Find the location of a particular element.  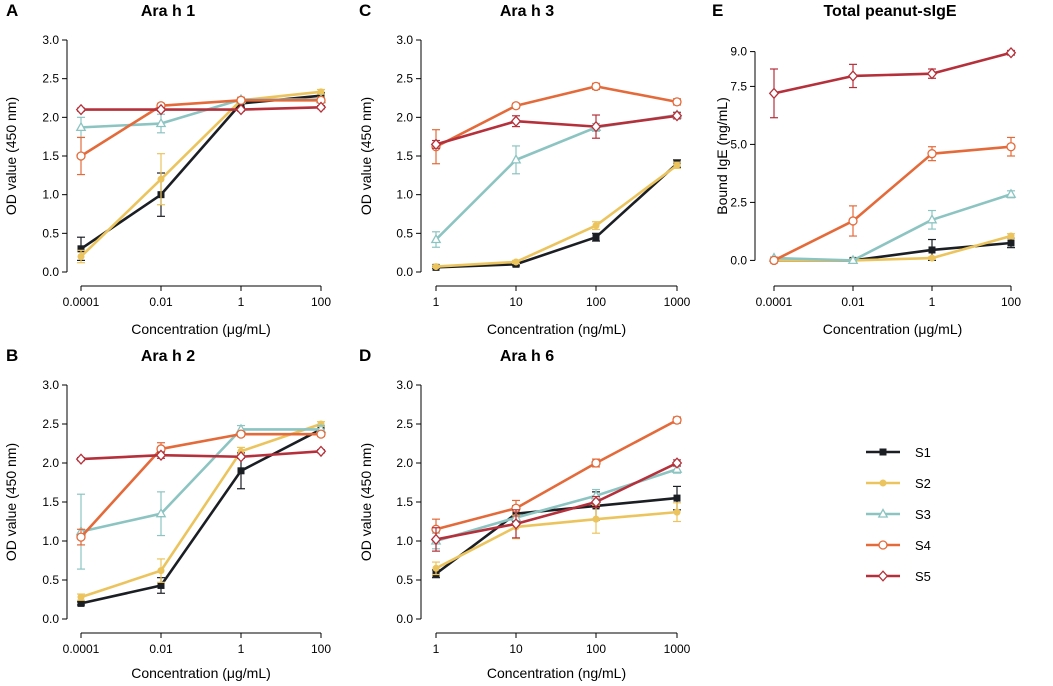

y-axis-label: OD value (450 nm) is located at coordinates (366, 156).